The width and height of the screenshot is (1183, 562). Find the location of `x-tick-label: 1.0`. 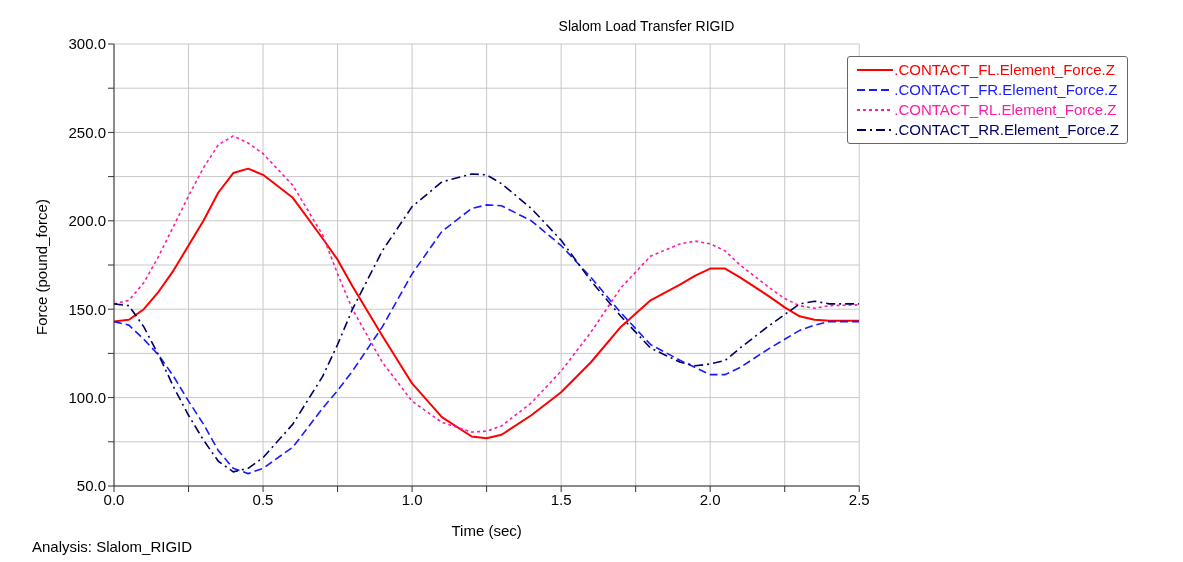

x-tick-label: 1.0 is located at coordinates (412, 499).